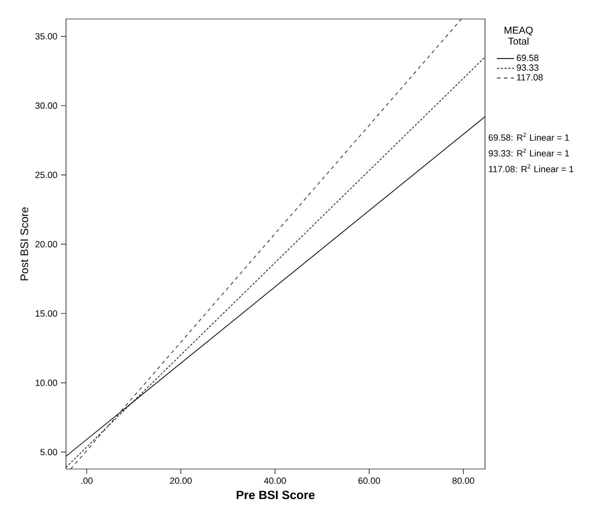  I want to click on y-tick-label: 15.00, so click(47, 313).